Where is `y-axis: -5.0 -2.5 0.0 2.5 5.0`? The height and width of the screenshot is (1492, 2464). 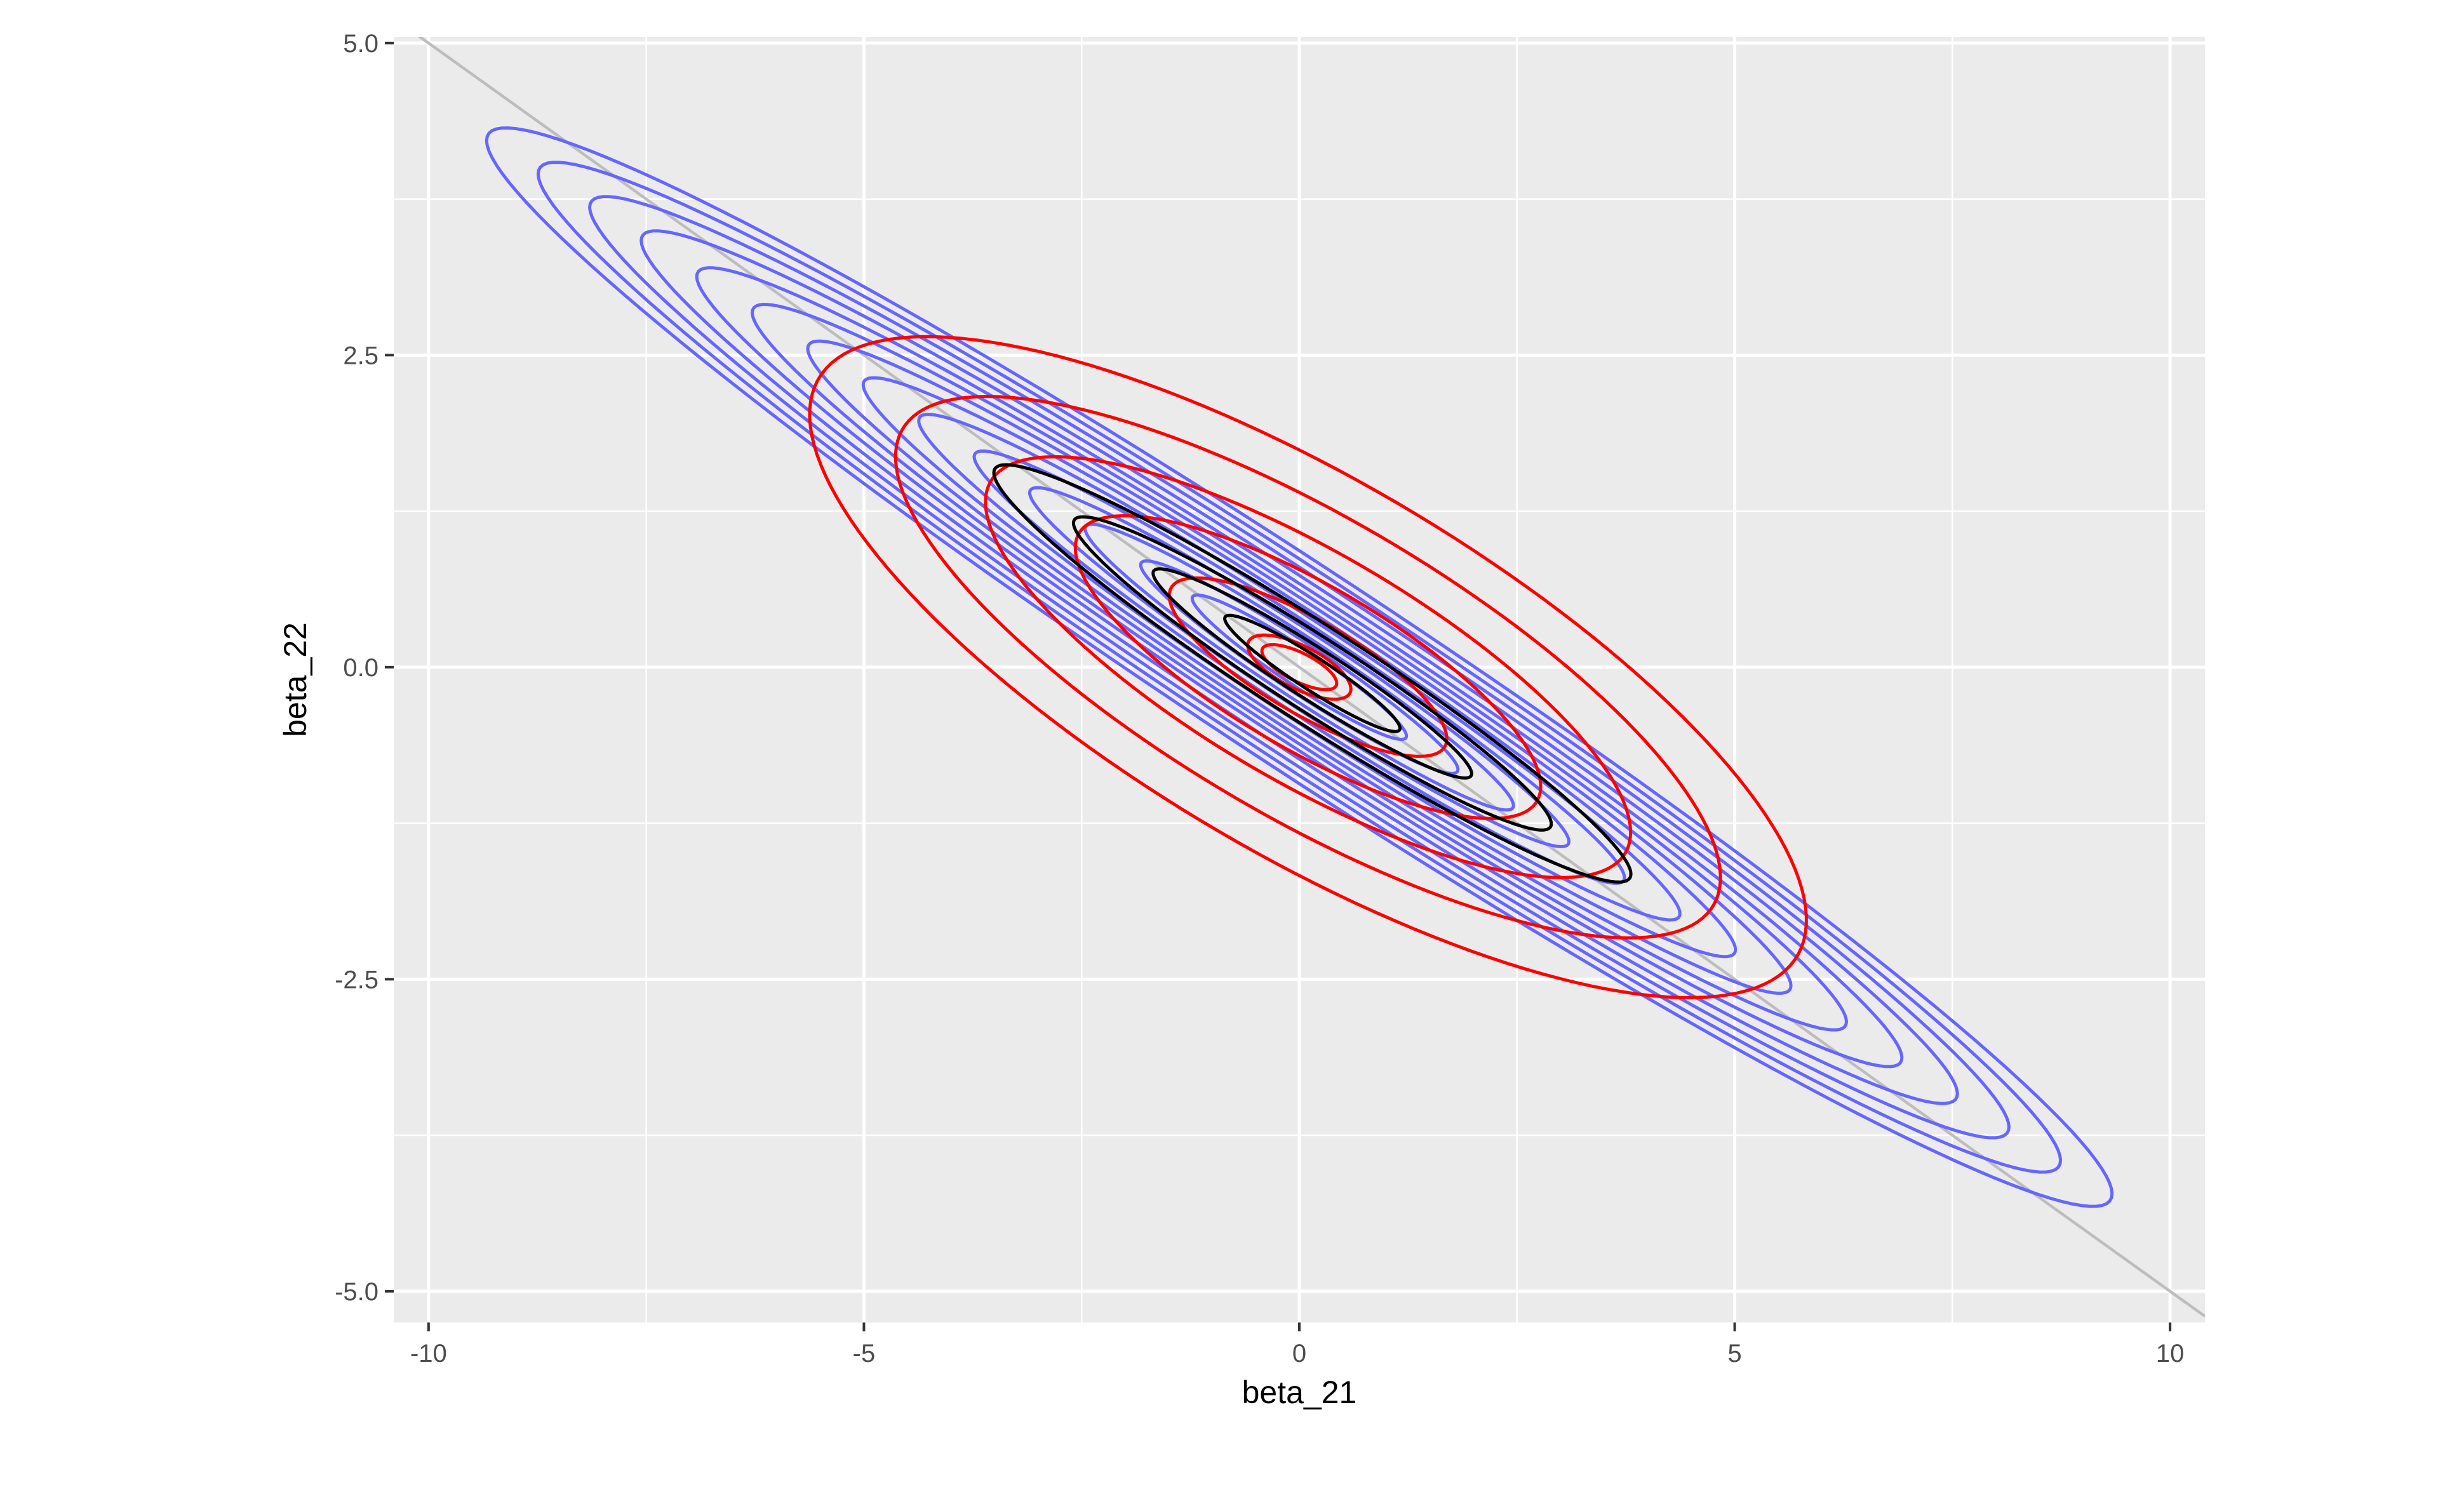 y-axis: -5.0 -2.5 0.0 2.5 5.0 is located at coordinates (364, 668).